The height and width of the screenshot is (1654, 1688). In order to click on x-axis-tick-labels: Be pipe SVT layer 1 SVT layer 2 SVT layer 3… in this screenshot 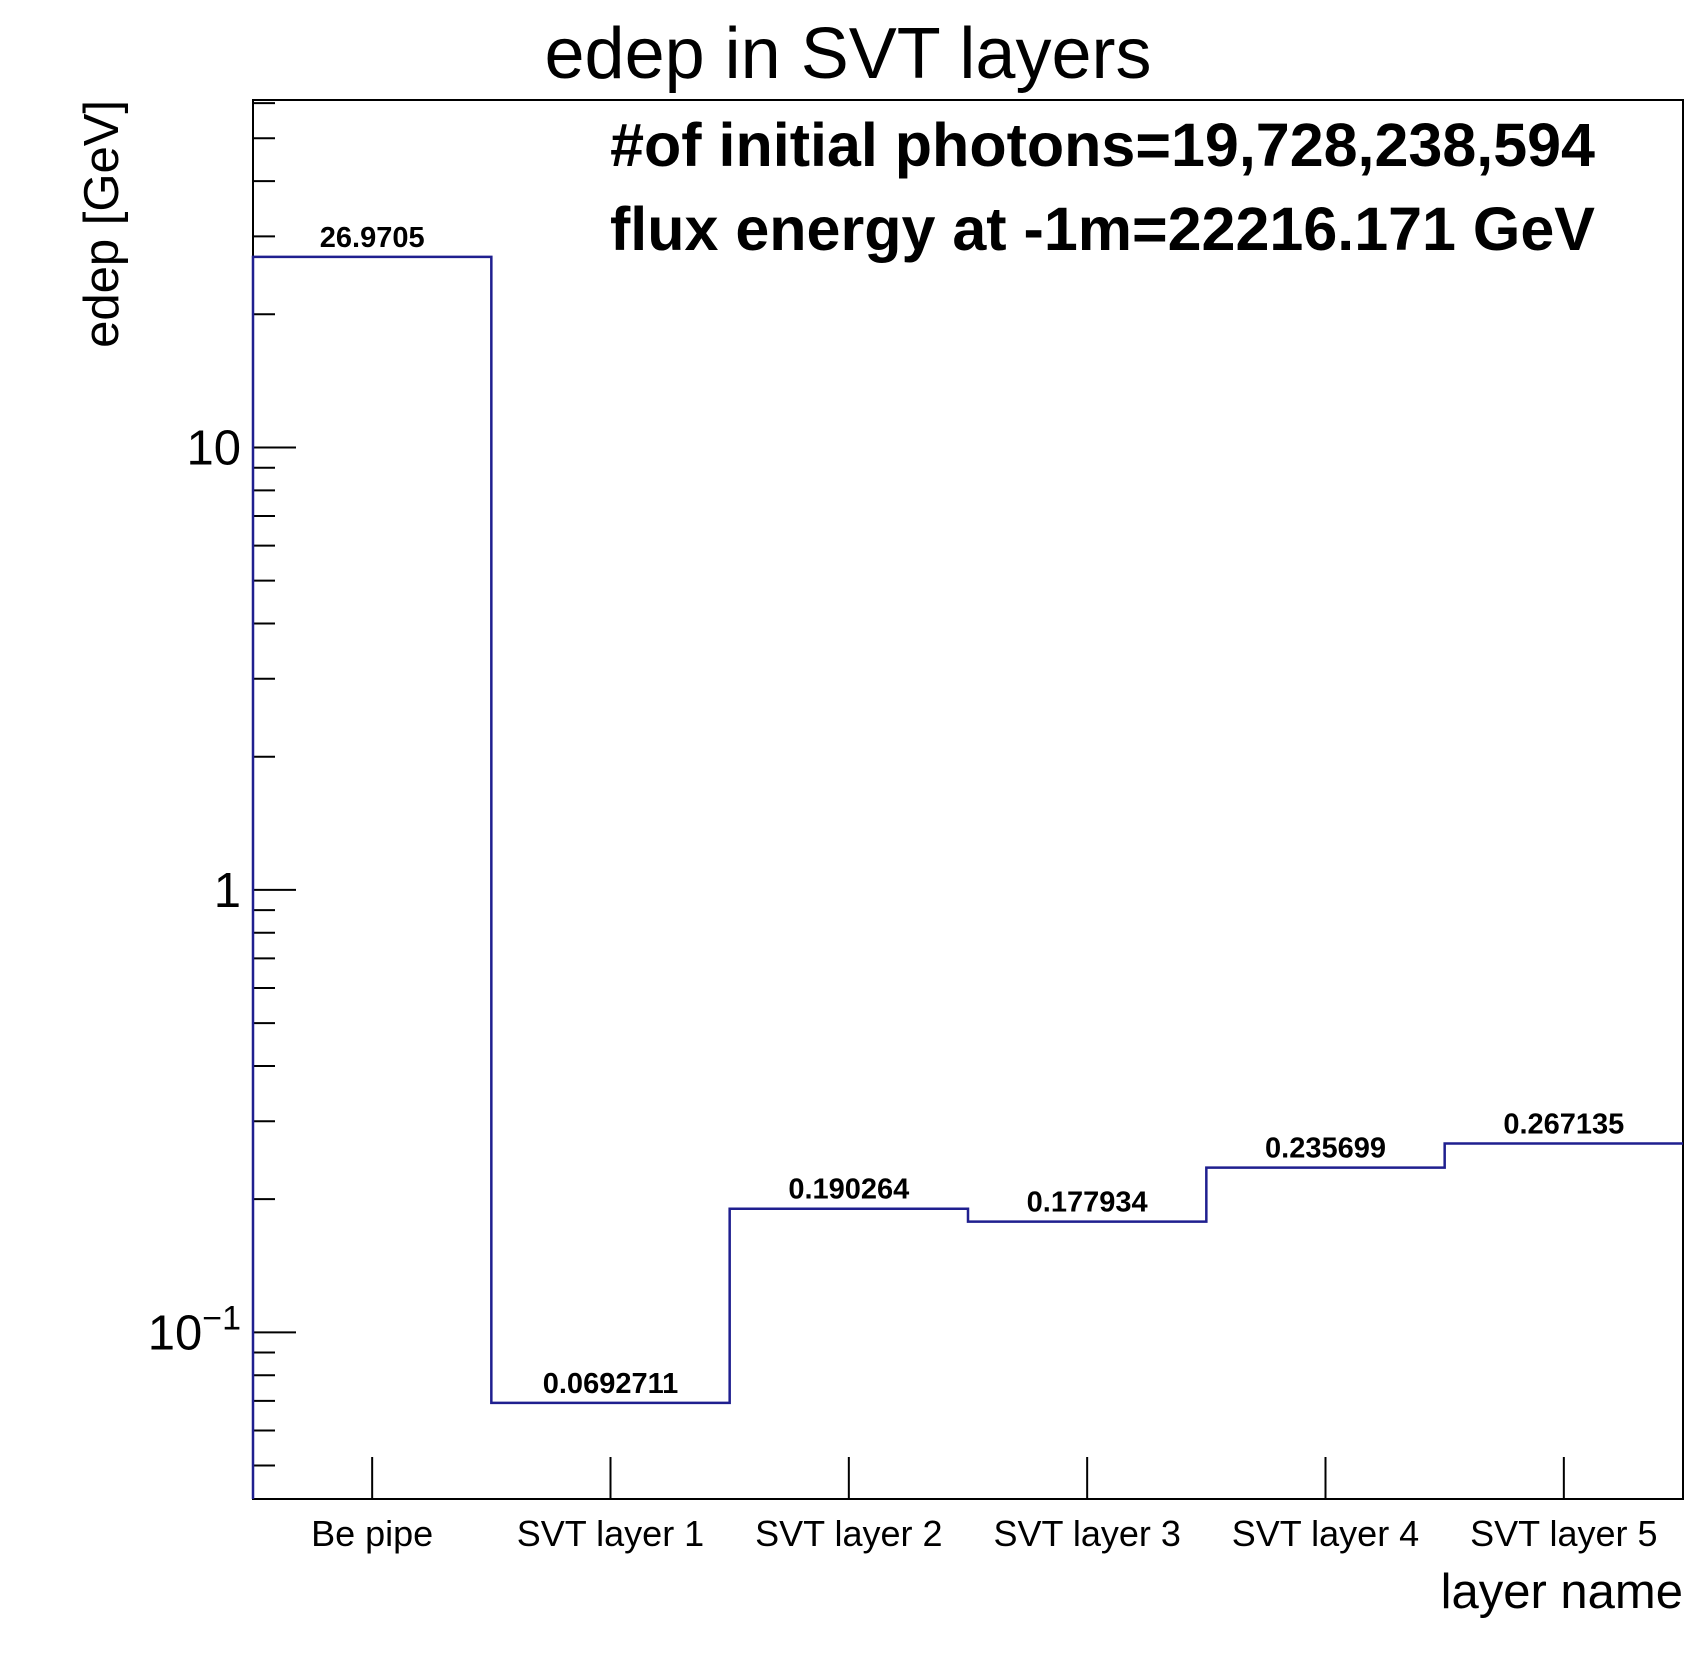, I will do `click(984, 1533)`.